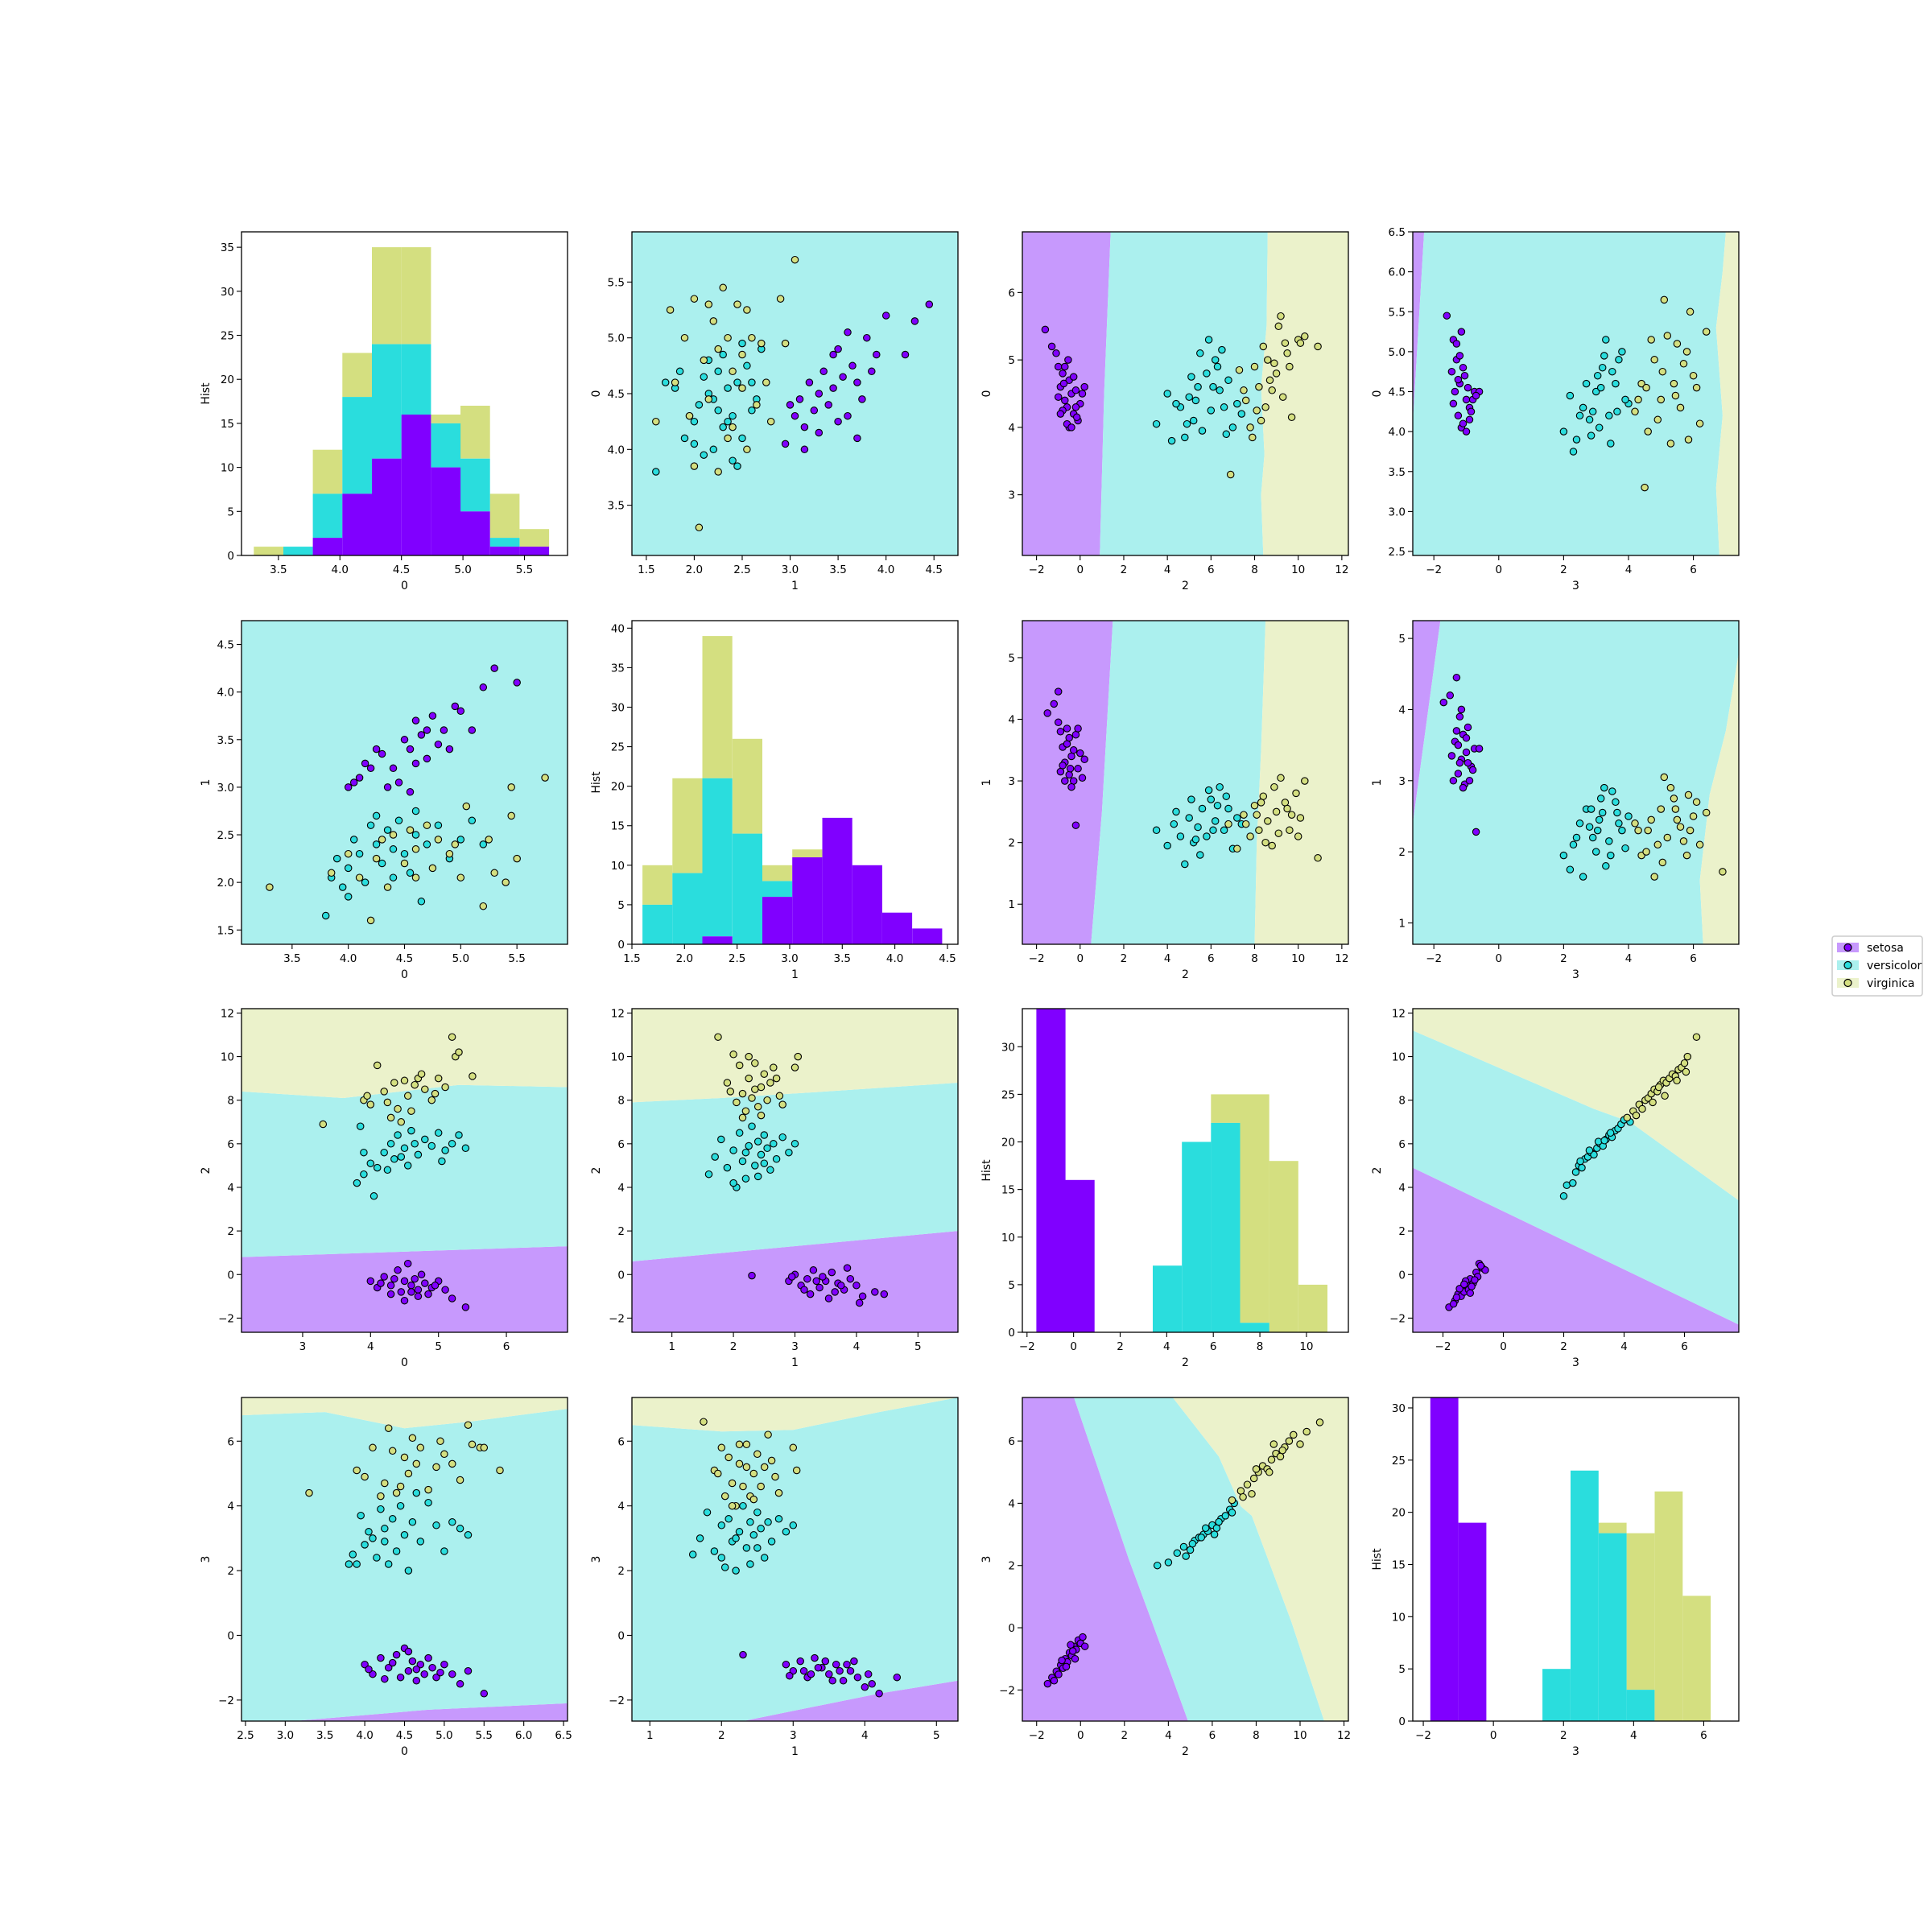 This screenshot has height=1932, width=1932. What do you see at coordinates (737, 958) in the screenshot?
I see `x-tick-label: 2.5` at bounding box center [737, 958].